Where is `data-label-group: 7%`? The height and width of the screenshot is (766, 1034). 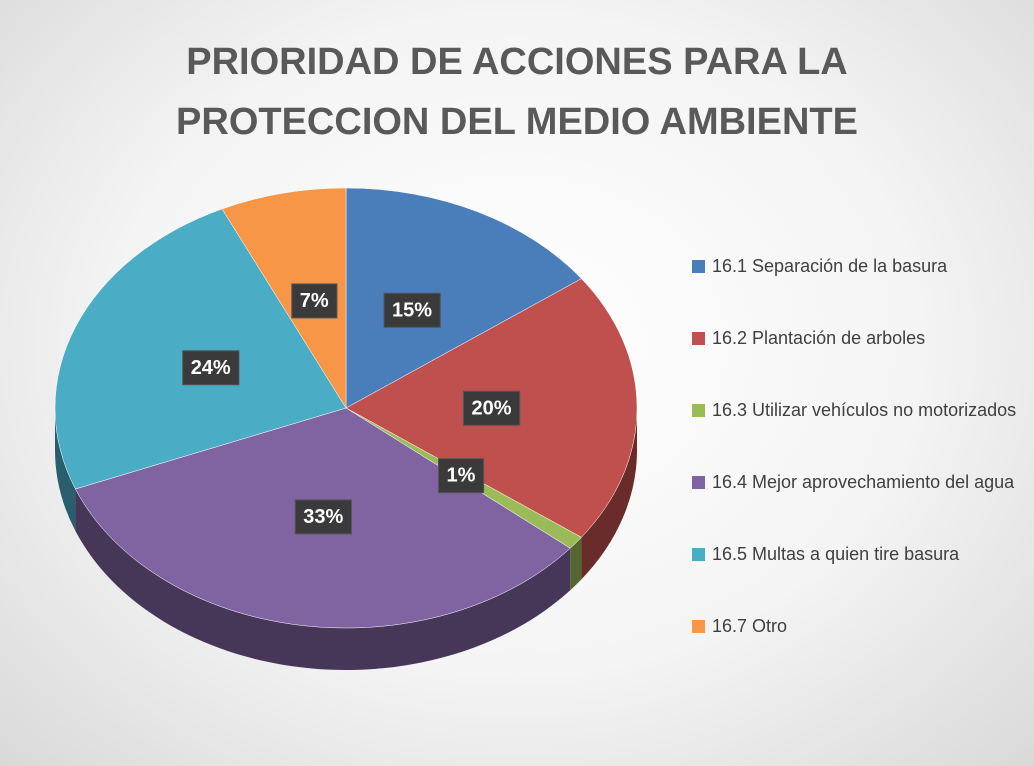 data-label-group: 7% is located at coordinates (314, 301).